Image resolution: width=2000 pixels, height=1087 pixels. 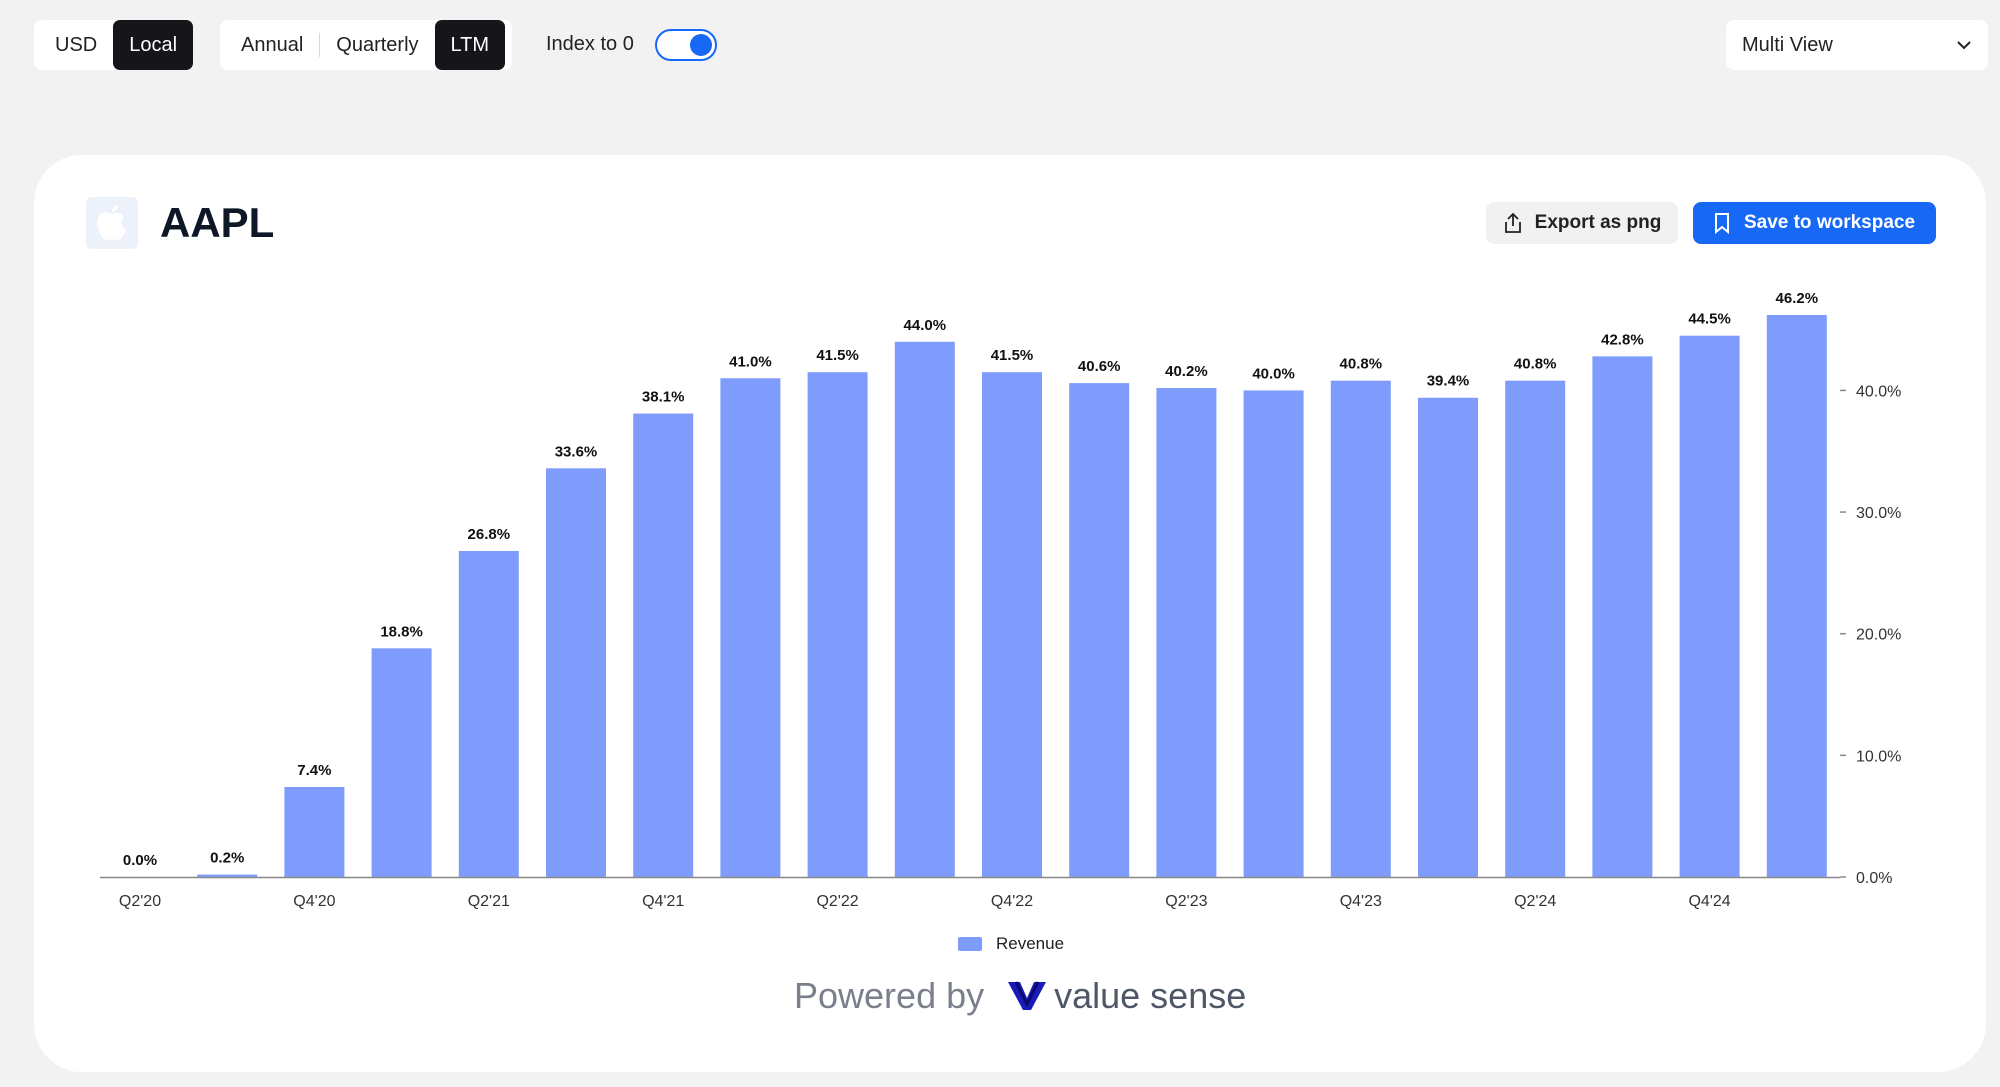 I want to click on data-label: 7.4%, so click(x=314, y=770).